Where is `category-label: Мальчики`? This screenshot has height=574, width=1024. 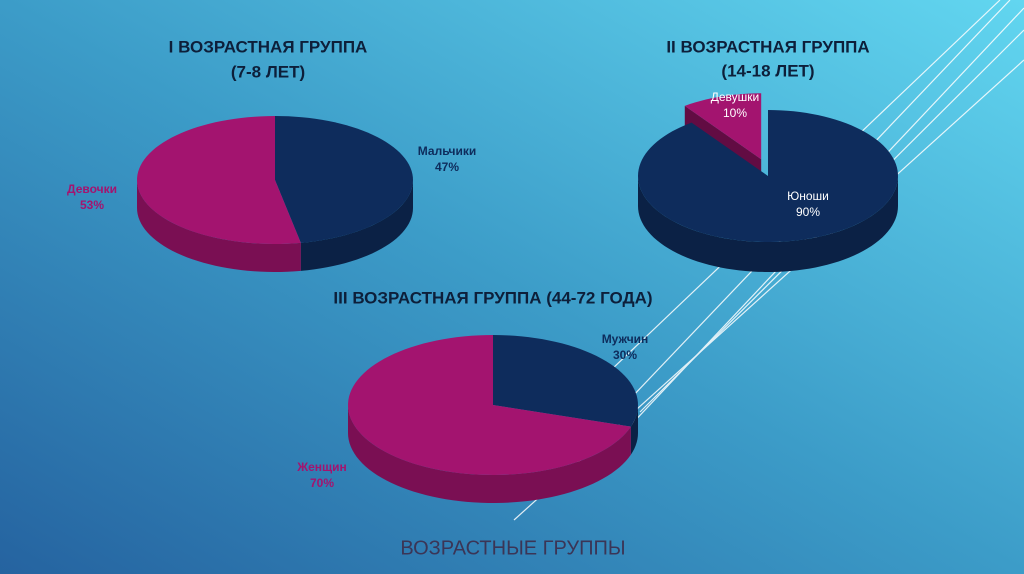 category-label: Мальчики is located at coordinates (447, 151).